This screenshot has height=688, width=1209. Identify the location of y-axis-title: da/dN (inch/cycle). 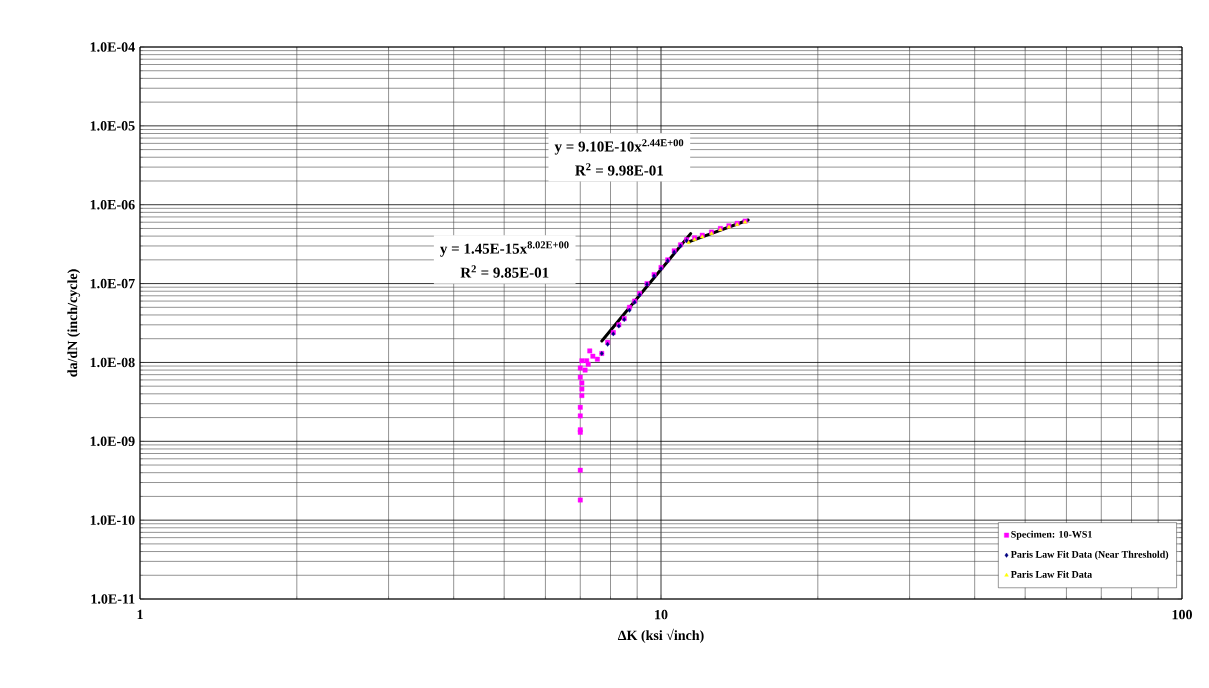
(74, 323).